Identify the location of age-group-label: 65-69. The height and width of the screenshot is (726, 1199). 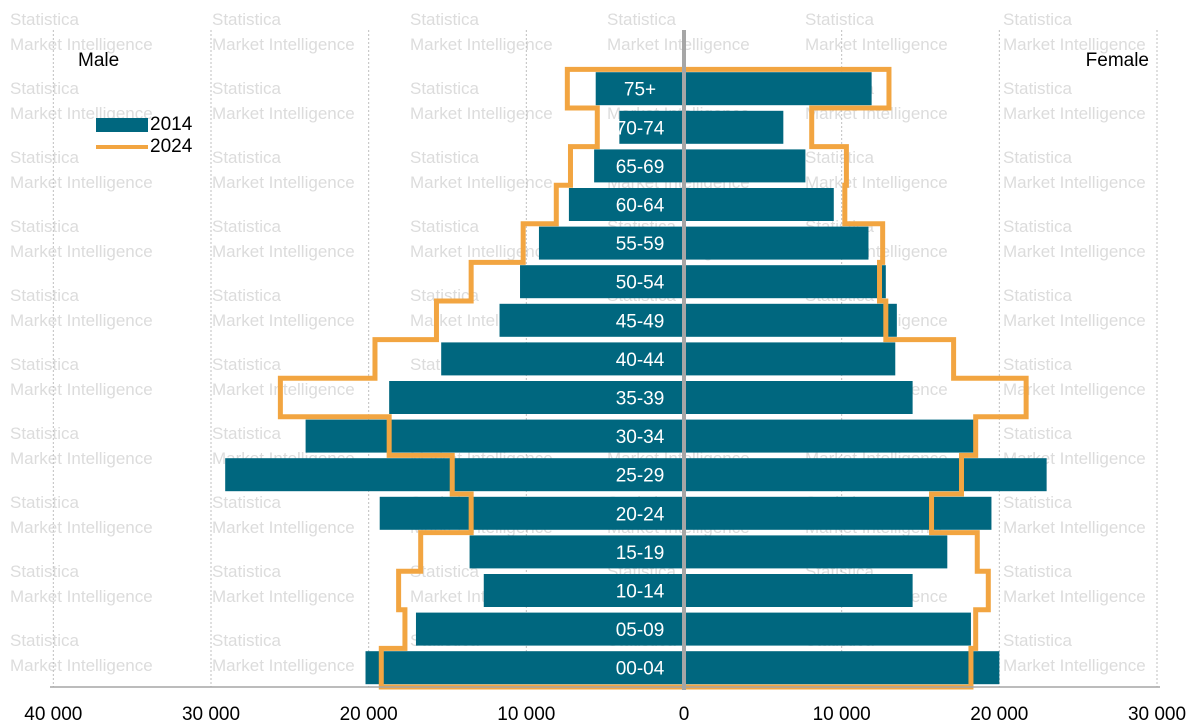
(640, 167).